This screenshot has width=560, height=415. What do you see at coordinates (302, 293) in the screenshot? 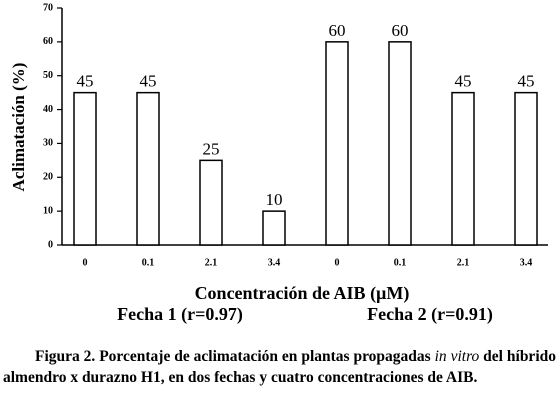
I see `x-axis-label: Concentración de AIB (µM)` at bounding box center [302, 293].